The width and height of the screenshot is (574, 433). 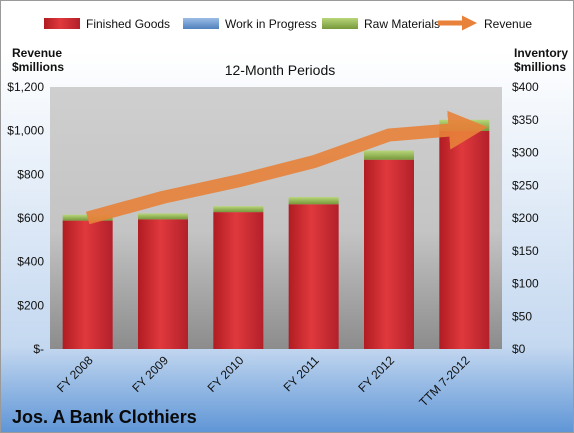 What do you see at coordinates (62, 23) in the screenshot?
I see `legend-swatch-finished-goods` at bounding box center [62, 23].